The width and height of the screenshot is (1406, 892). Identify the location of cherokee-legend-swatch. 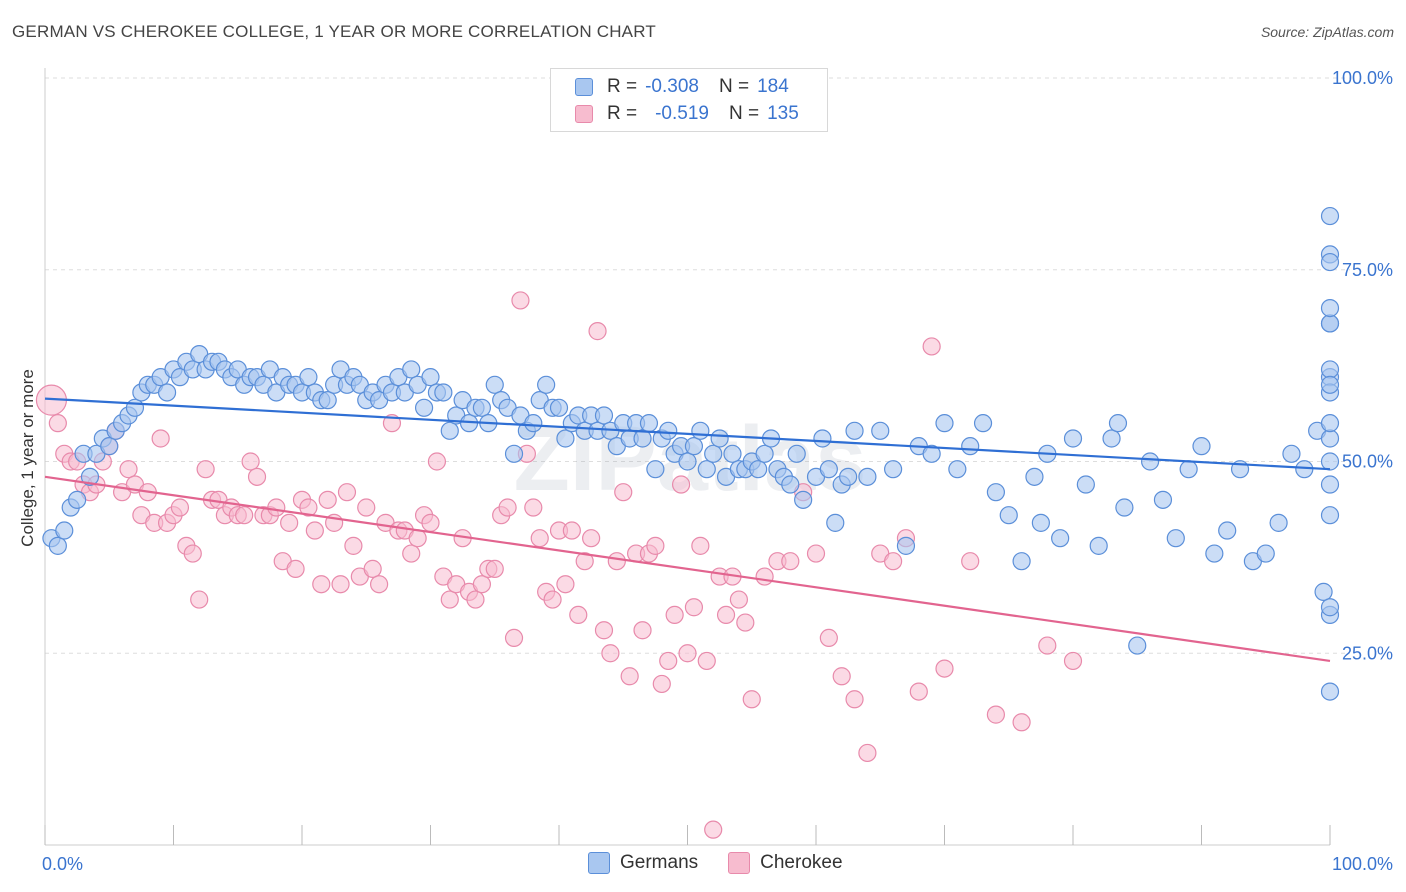
(739, 863).